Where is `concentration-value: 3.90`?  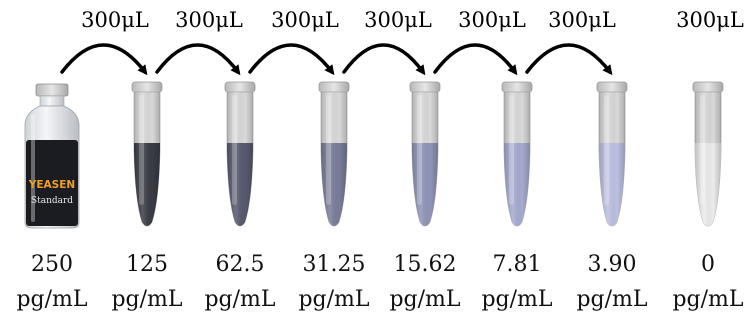
concentration-value: 3.90 is located at coordinates (612, 264).